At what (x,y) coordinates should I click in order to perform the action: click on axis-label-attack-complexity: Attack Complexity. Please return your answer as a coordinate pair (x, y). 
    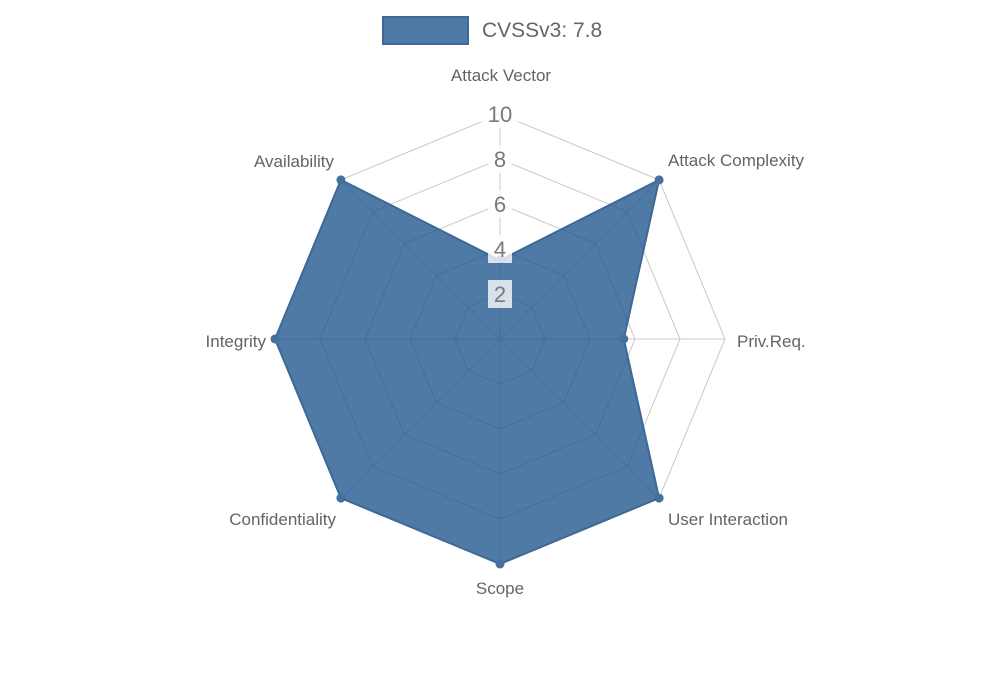
    Looking at the image, I should click on (736, 160).